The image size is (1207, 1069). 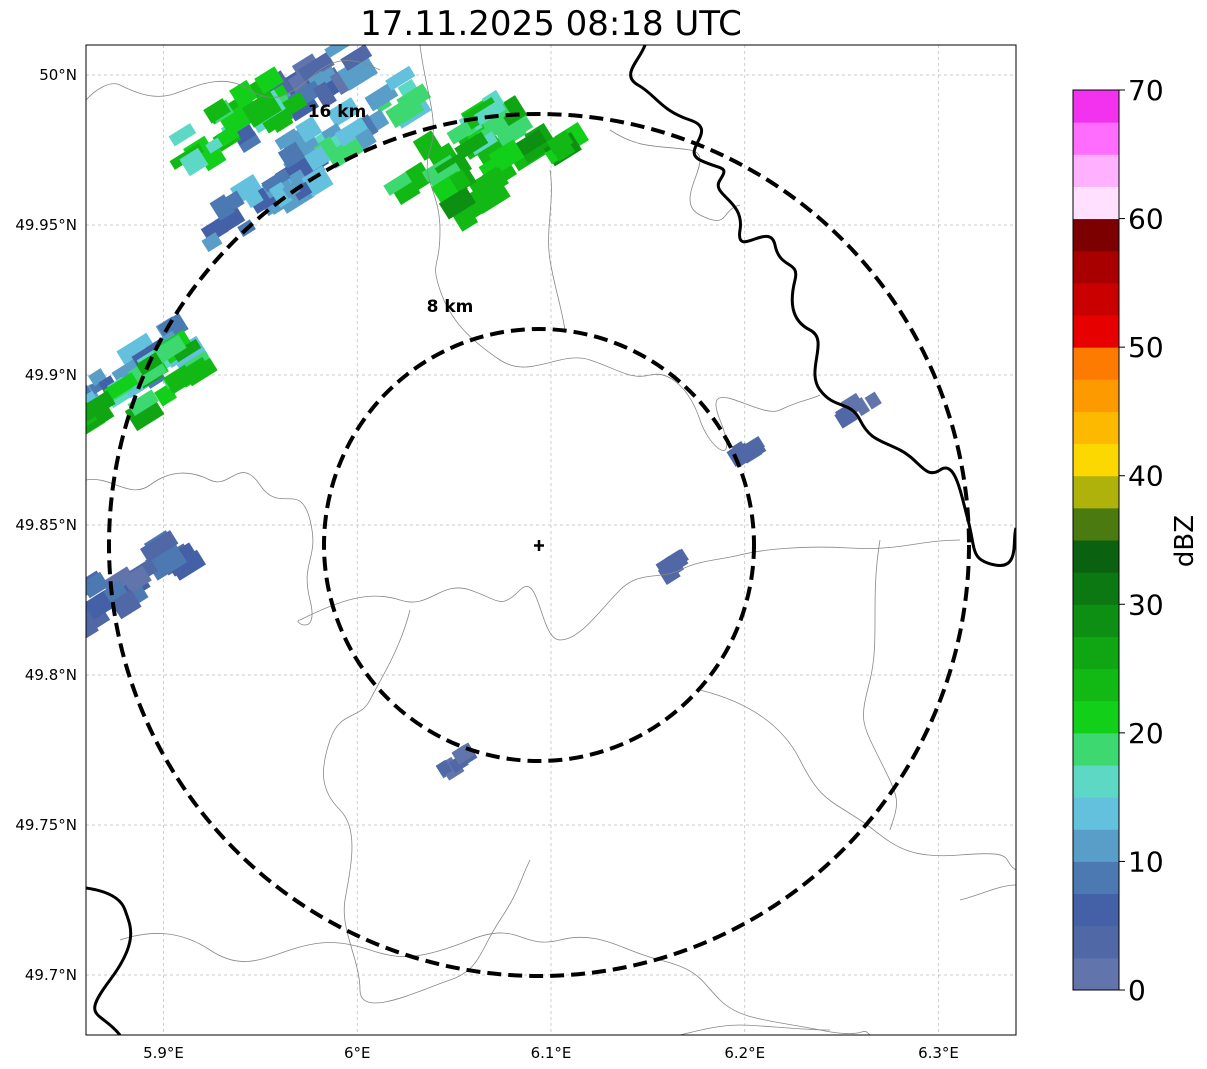 I want to click on longitude-tick-label: 6.1°E, so click(x=551, y=1053).